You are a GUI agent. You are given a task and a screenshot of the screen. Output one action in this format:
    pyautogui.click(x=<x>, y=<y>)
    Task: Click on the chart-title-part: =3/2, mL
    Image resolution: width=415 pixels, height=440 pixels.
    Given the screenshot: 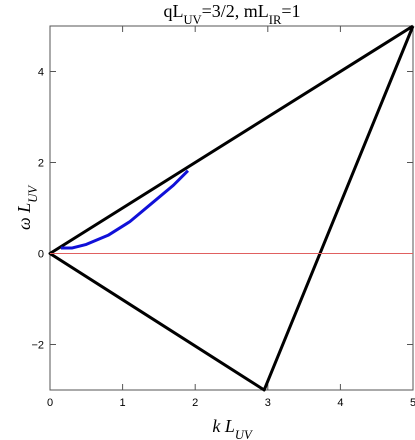 What is the action you would take?
    pyautogui.click(x=235, y=11)
    